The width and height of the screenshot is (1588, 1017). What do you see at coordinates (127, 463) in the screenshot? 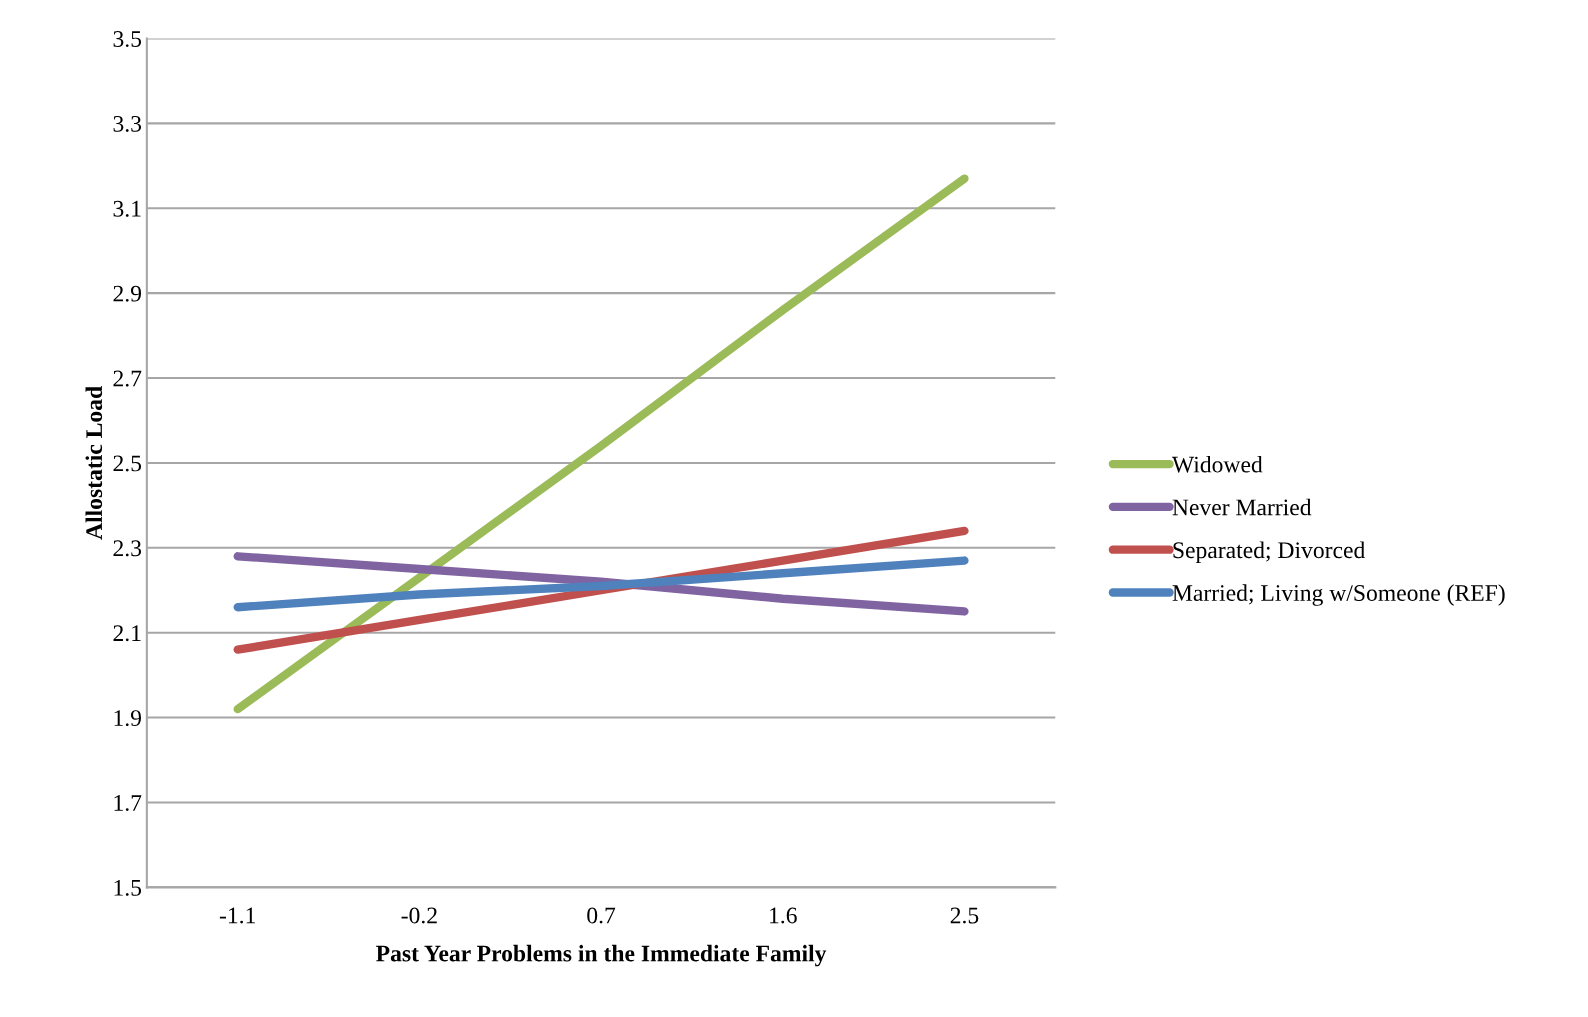
I see `y-tick-label: 2.5` at bounding box center [127, 463].